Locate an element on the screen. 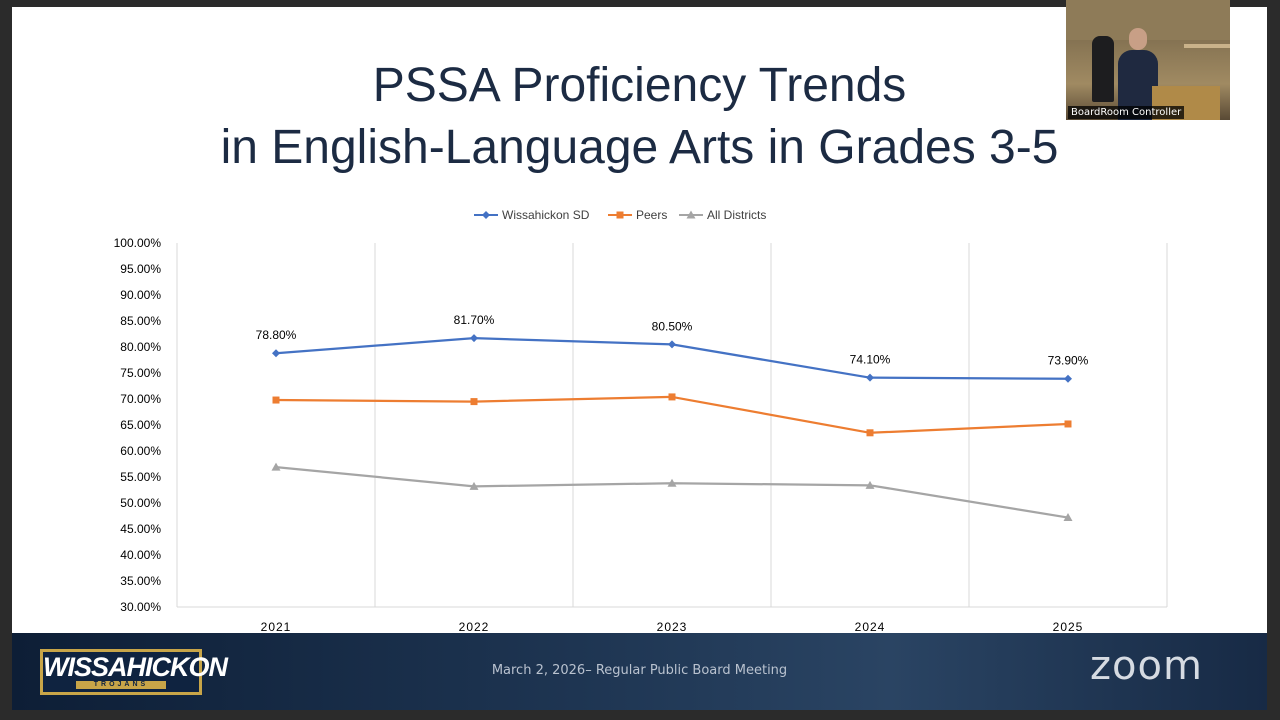  x-tick-label: 2023 is located at coordinates (672, 626).